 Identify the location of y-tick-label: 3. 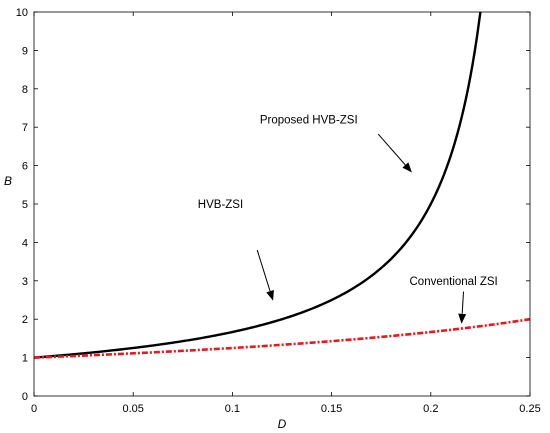
(25, 282).